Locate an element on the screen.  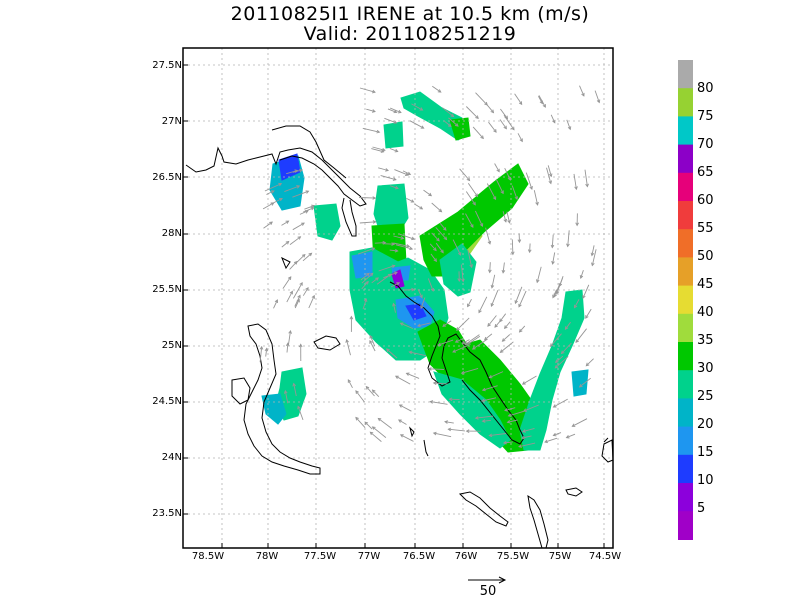
lat-label-27: 27N is located at coordinates (171, 121).